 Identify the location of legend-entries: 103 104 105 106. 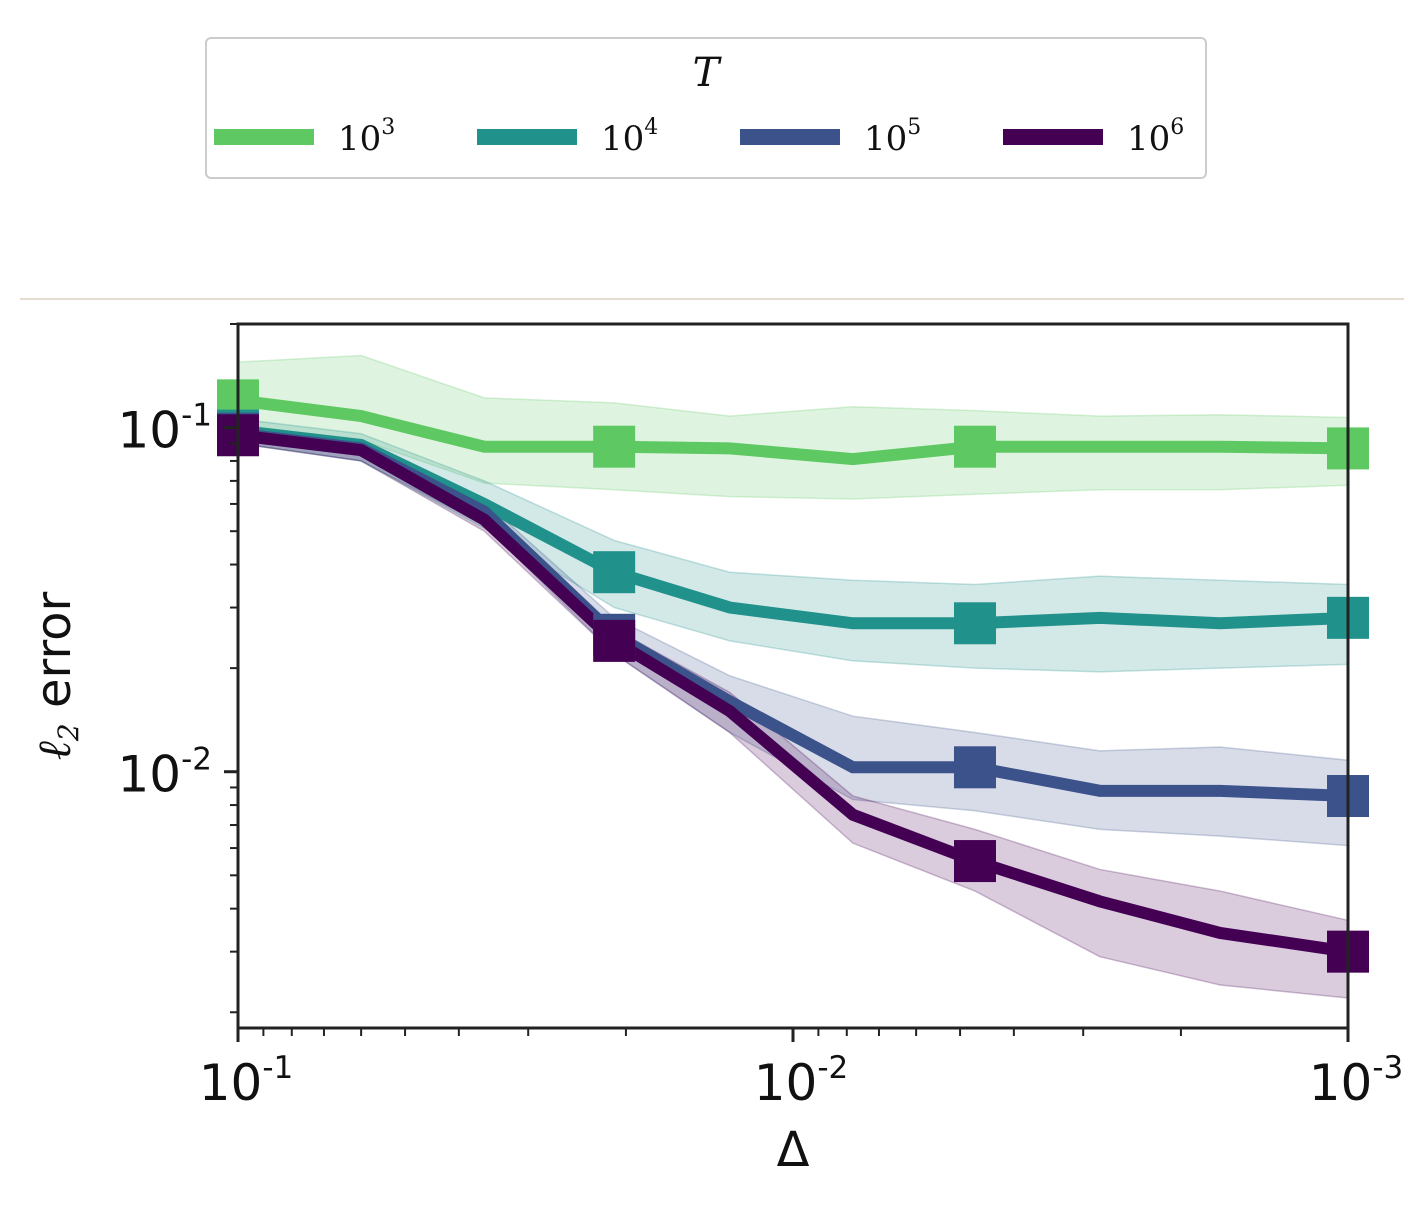
(699, 137).